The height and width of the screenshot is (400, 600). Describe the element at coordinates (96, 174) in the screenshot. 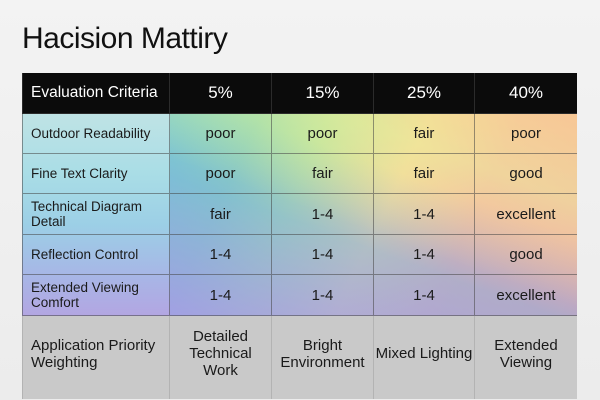

I see `row-label-fine-text-clarity: Fine Text Clarity` at that location.